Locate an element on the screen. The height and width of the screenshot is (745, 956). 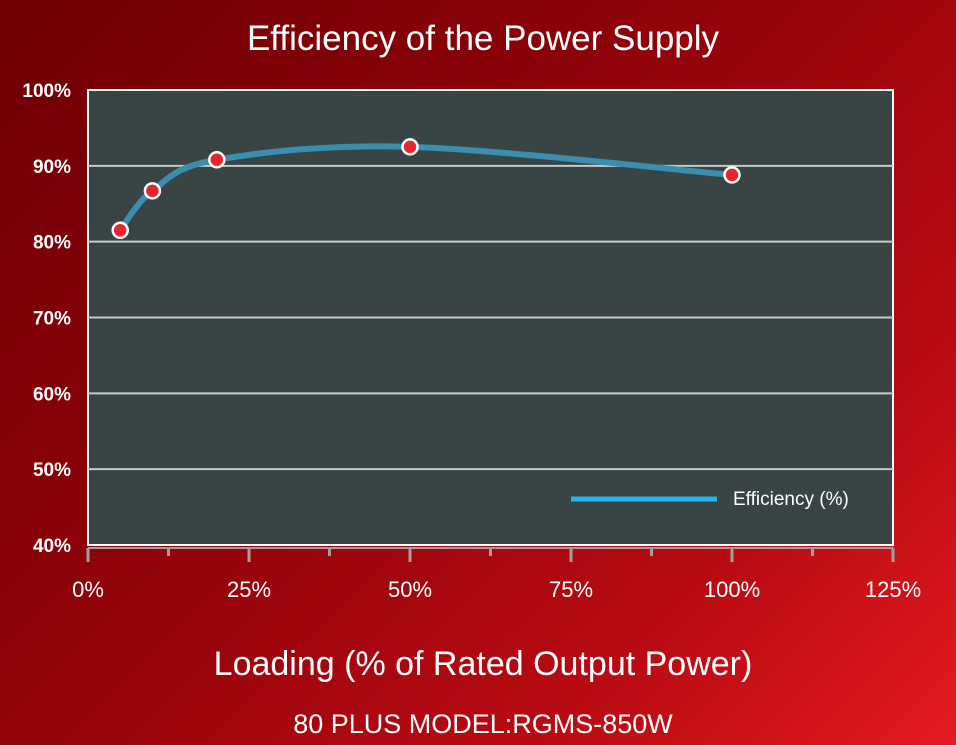
y-tick-label: 50% is located at coordinates (52, 470).